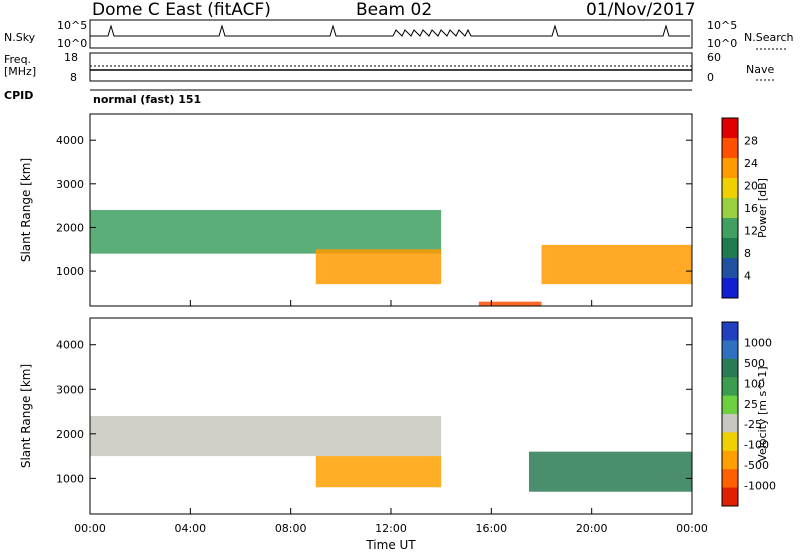  What do you see at coordinates (710, 77) in the screenshot?
I see `nave-tick-bottom: 0` at bounding box center [710, 77].